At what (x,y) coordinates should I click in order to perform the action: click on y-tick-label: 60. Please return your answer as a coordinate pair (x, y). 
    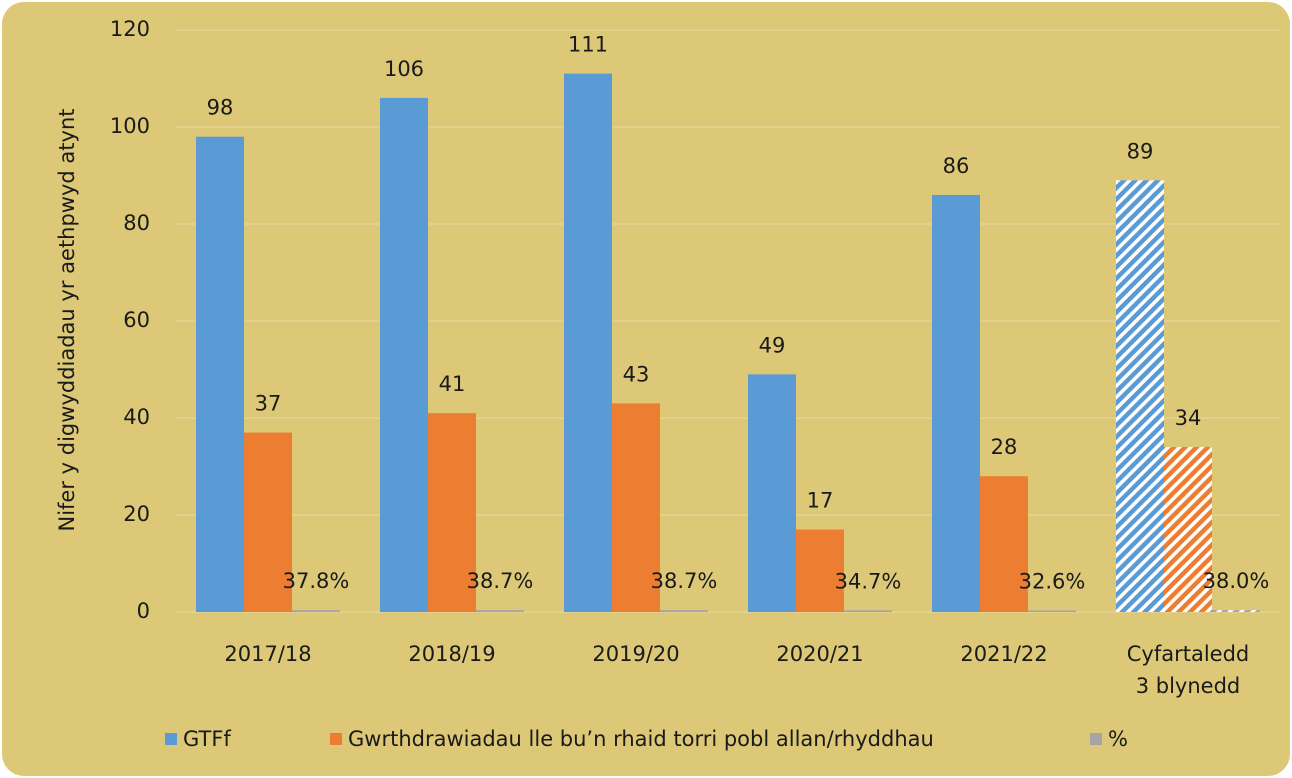
    Looking at the image, I should click on (136, 320).